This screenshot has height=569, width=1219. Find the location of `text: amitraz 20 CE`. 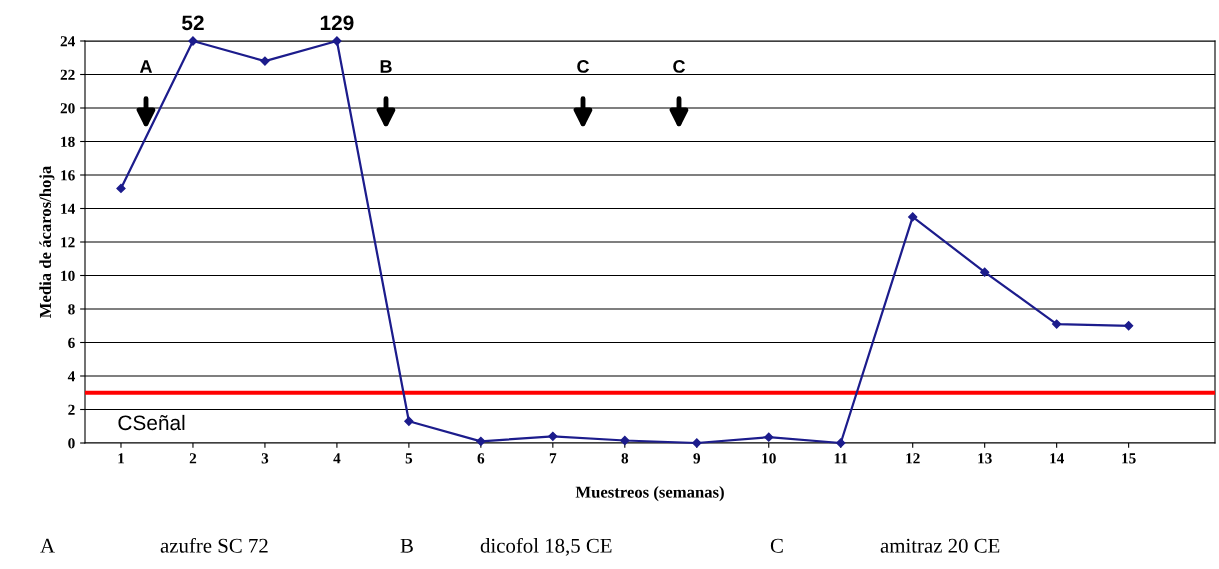

text: amitraz 20 CE is located at coordinates (940, 545).